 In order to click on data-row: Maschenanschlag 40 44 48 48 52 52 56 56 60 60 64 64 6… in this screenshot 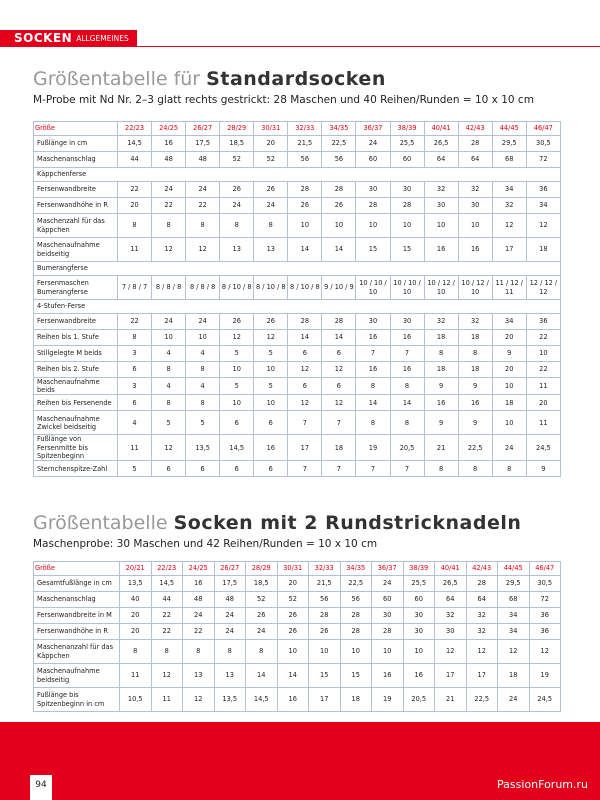, I will do `click(297, 599)`.